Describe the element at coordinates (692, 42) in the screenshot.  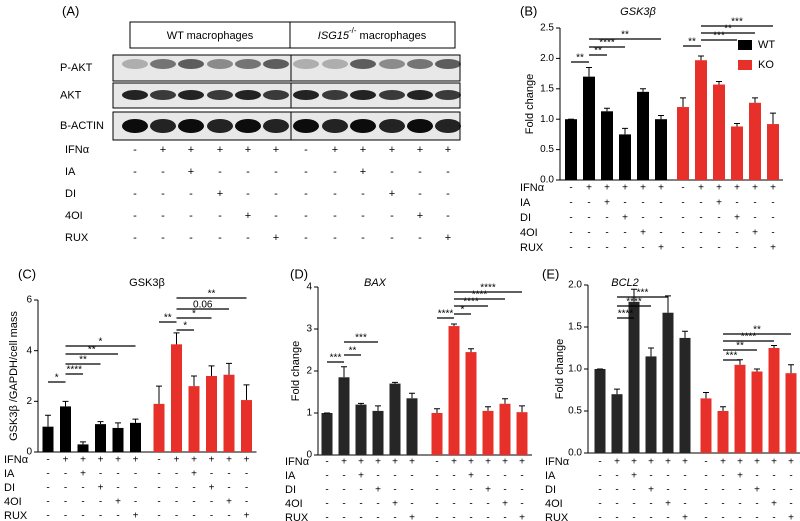
I see `sig-label: **` at that location.